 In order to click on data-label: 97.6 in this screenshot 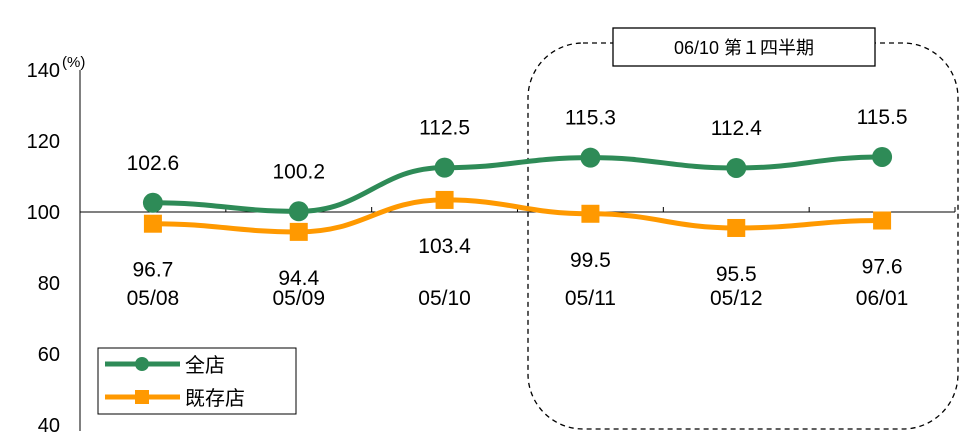, I will do `click(882, 267)`.